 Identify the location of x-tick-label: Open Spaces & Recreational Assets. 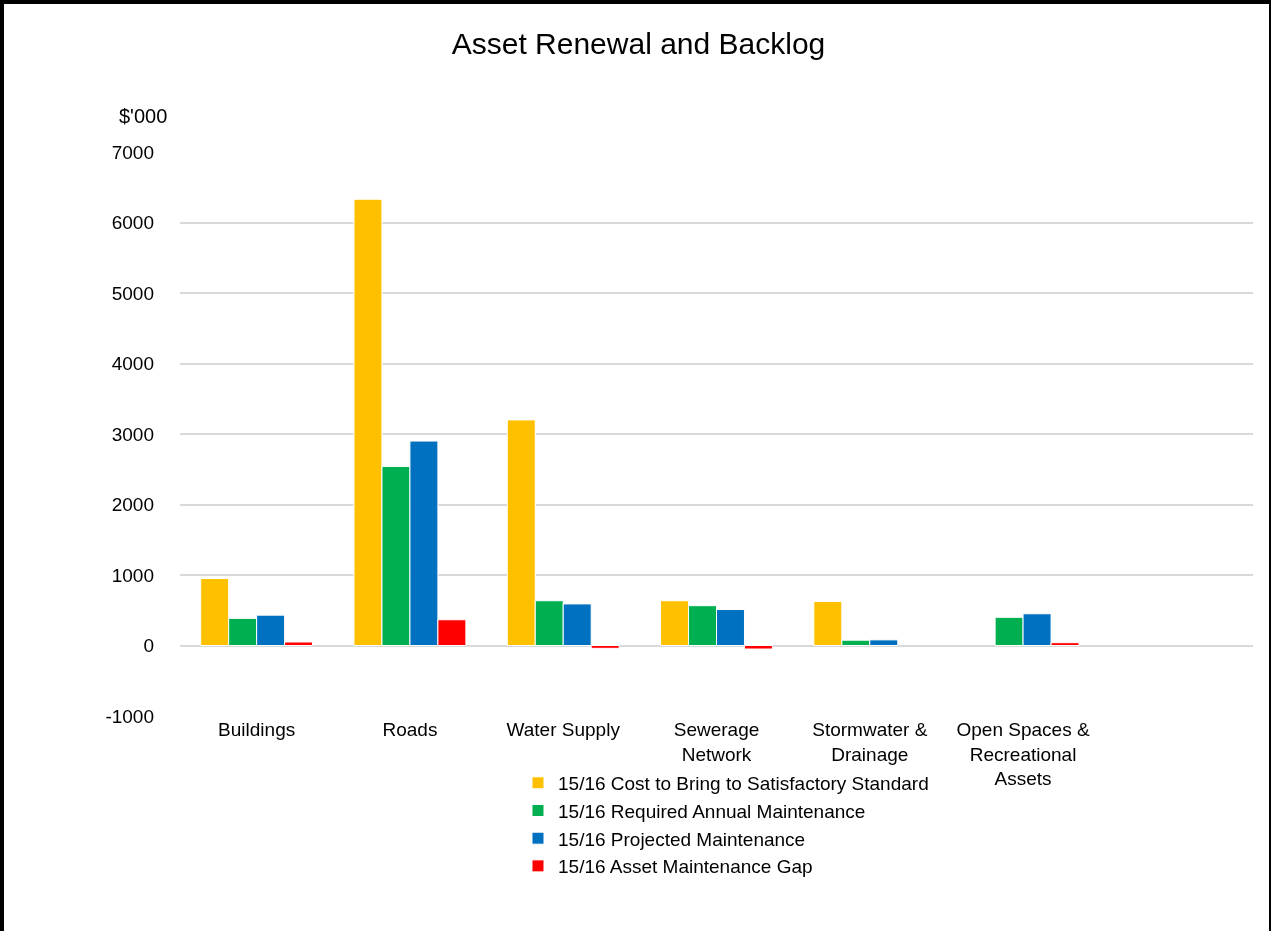
(1023, 754).